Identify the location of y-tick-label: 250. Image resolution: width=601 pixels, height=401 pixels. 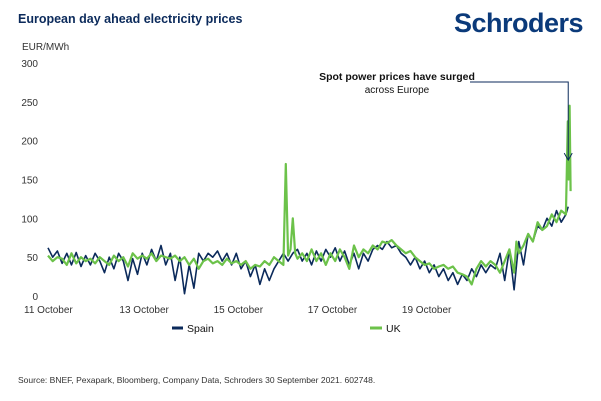
(29, 103).